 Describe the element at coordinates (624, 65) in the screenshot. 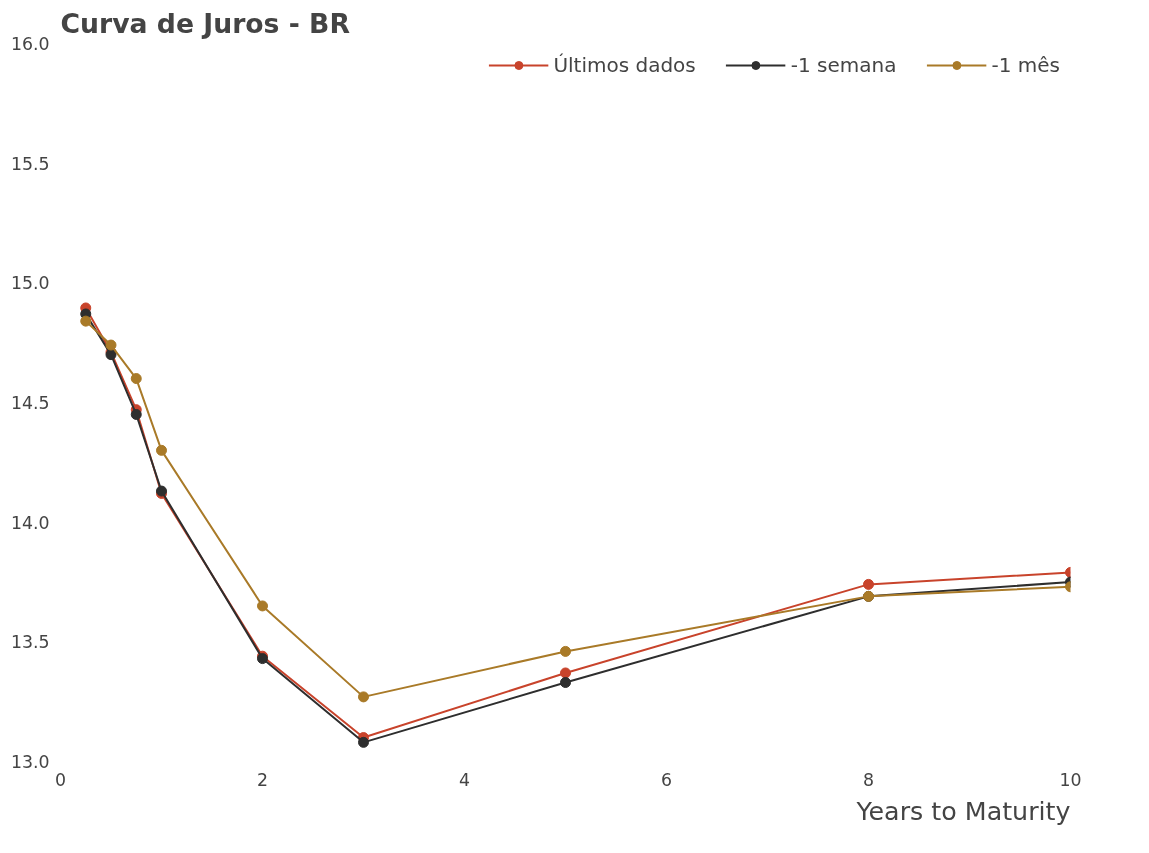

I see `legend-label: Últimos dados` at that location.